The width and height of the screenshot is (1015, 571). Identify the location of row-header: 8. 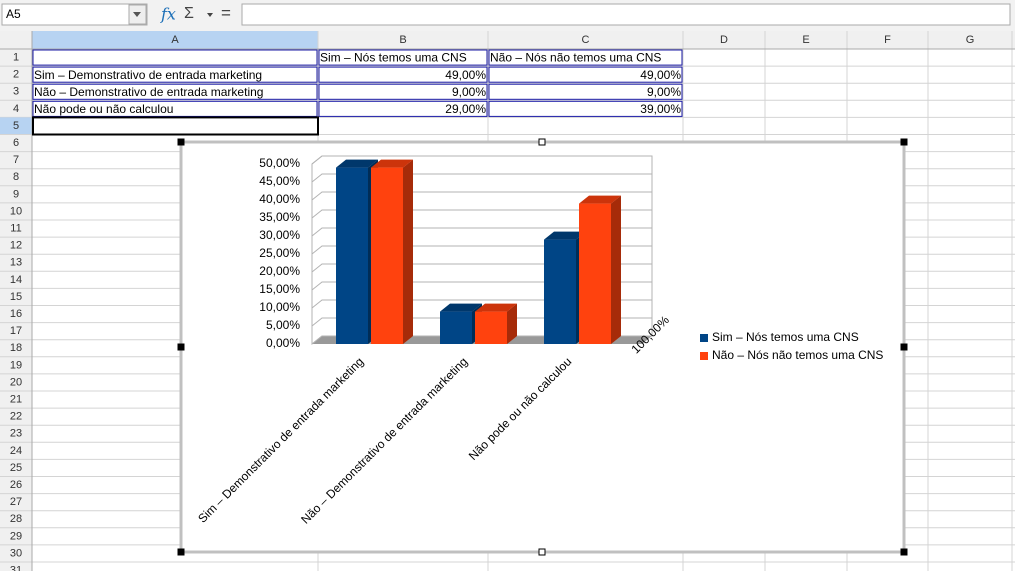
(16, 177).